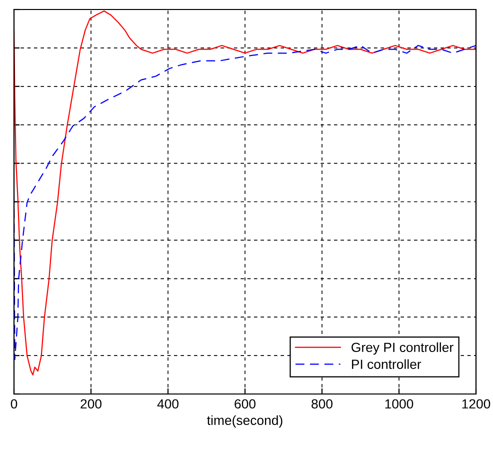 The height and width of the screenshot is (449, 493). Describe the element at coordinates (322, 404) in the screenshot. I see `x-tick-label: 800` at that location.